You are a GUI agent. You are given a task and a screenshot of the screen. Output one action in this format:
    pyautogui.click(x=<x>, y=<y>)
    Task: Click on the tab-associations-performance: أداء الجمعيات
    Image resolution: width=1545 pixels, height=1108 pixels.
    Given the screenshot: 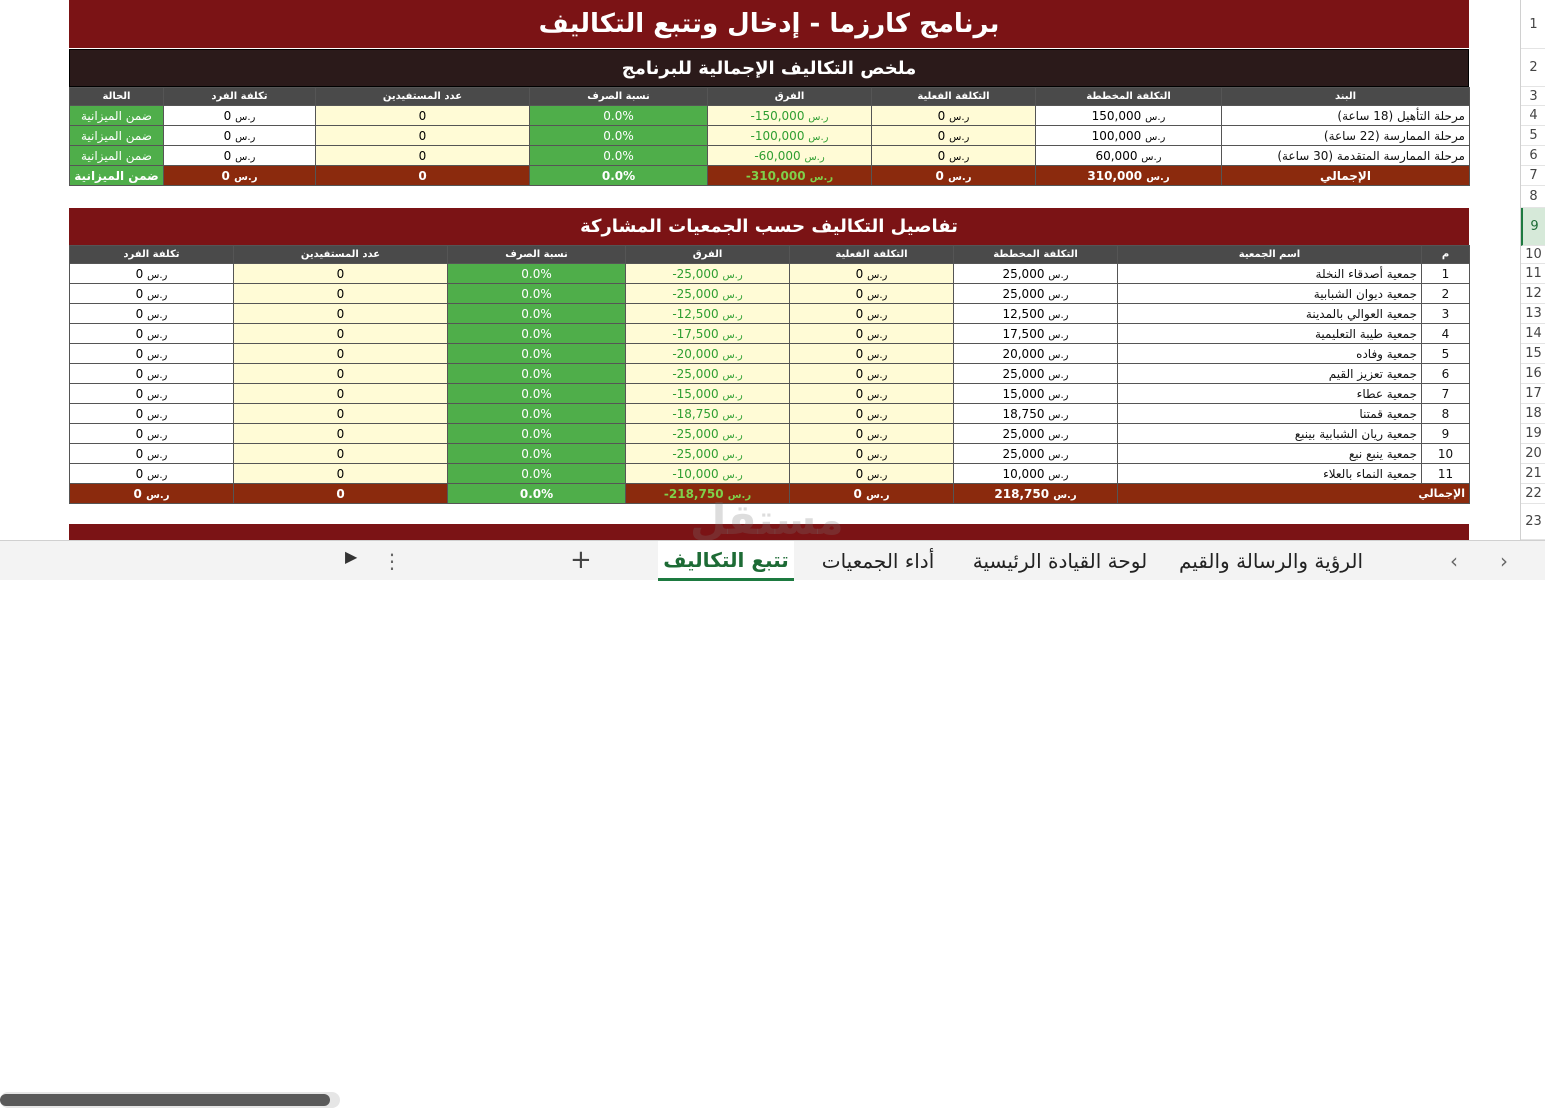 What is the action you would take?
    pyautogui.click(x=878, y=561)
    